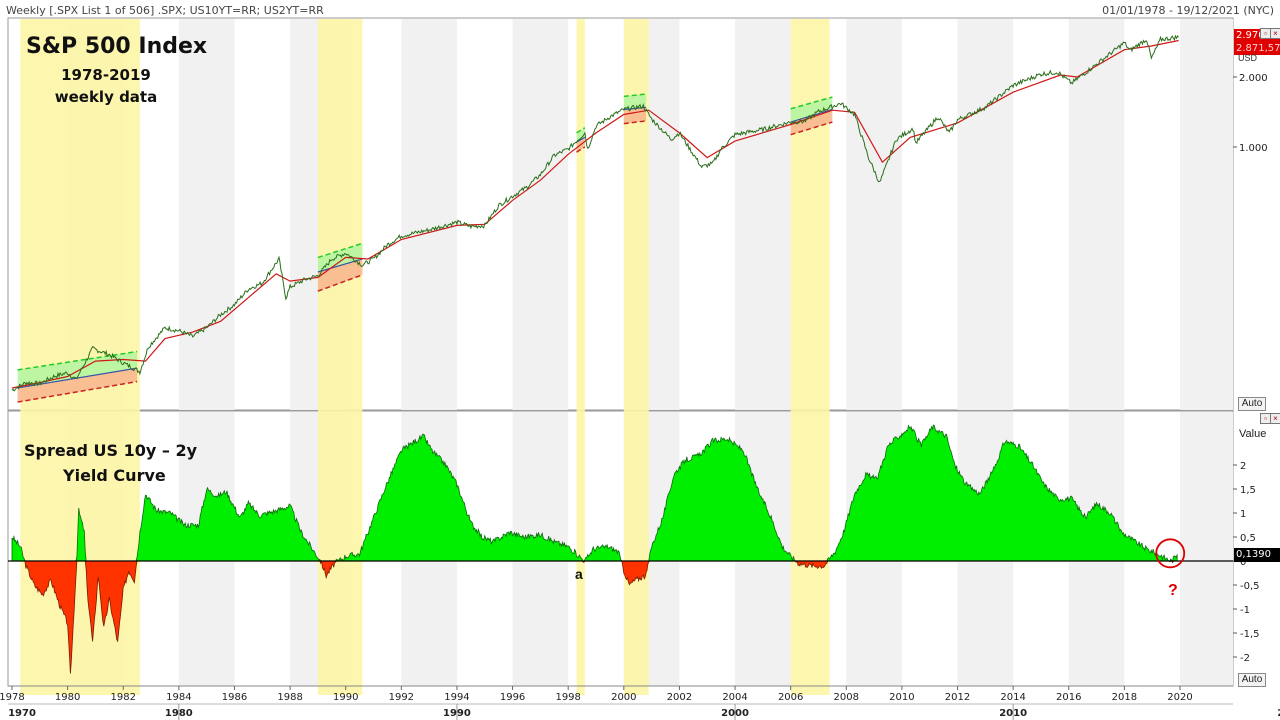 The height and width of the screenshot is (720, 1280). I want to click on x-tick-label: 2002, so click(679, 697).